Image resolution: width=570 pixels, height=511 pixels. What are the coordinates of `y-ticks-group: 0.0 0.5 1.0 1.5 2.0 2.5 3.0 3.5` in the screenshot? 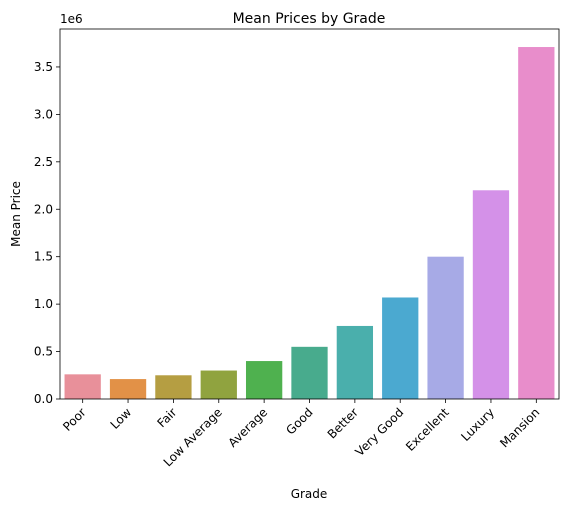 It's located at (47, 233).